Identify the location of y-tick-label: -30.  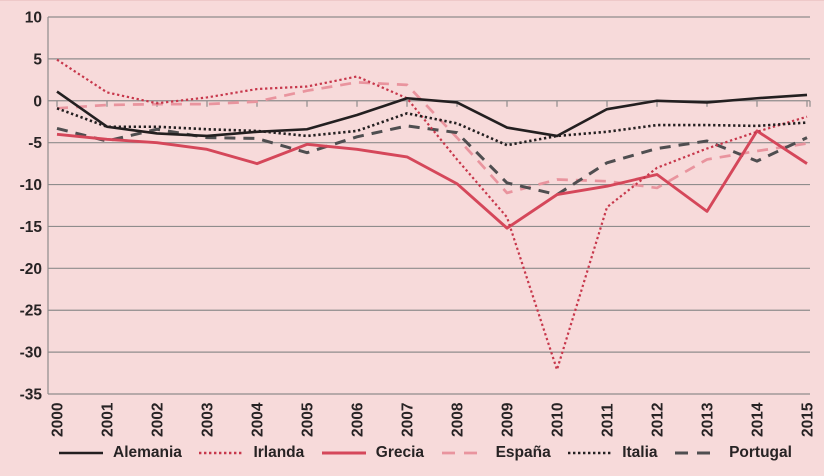
(31, 353).